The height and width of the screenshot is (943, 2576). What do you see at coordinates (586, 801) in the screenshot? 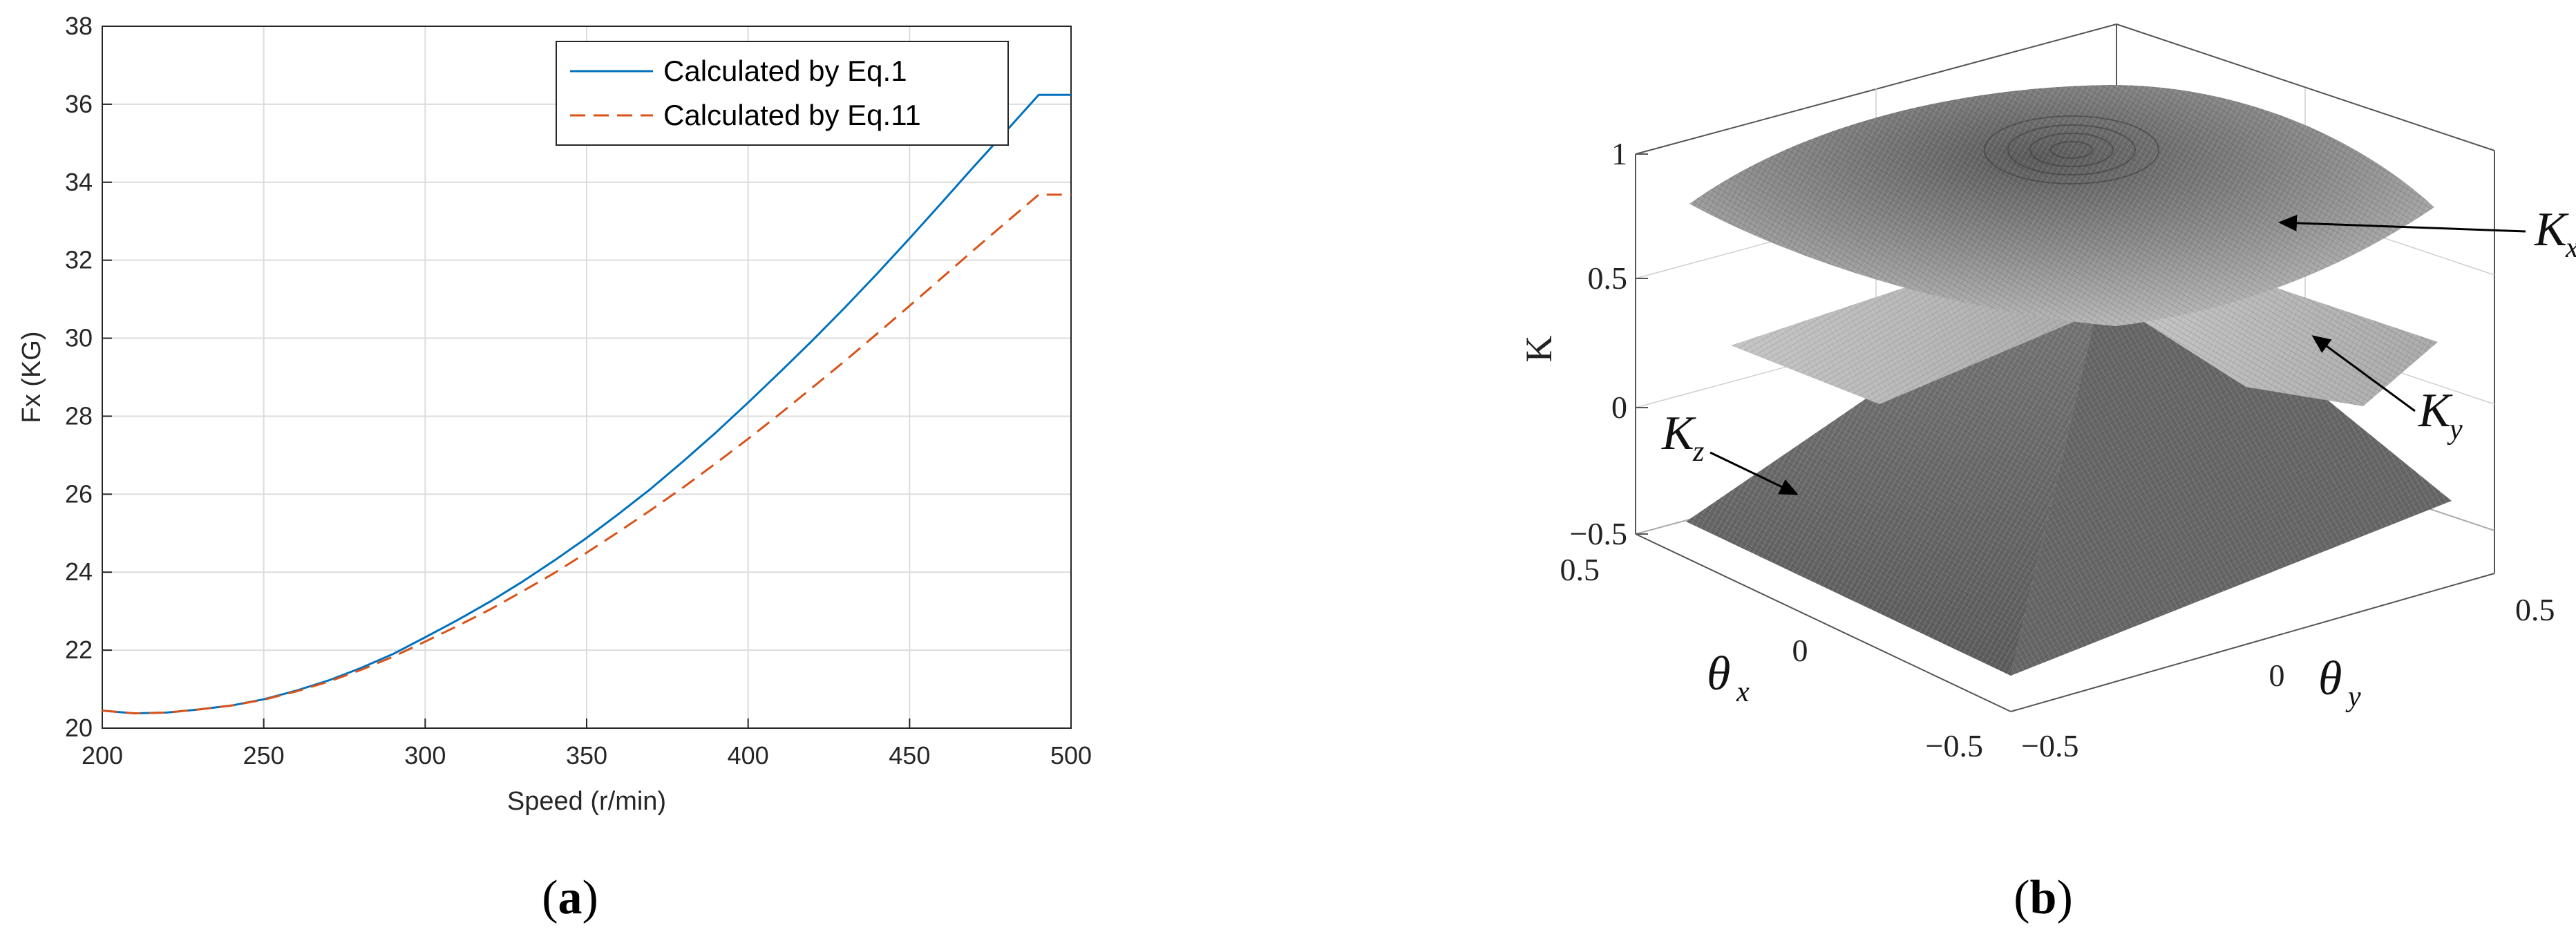
I see `x-axis-title-a: Speed (r/min)` at bounding box center [586, 801].